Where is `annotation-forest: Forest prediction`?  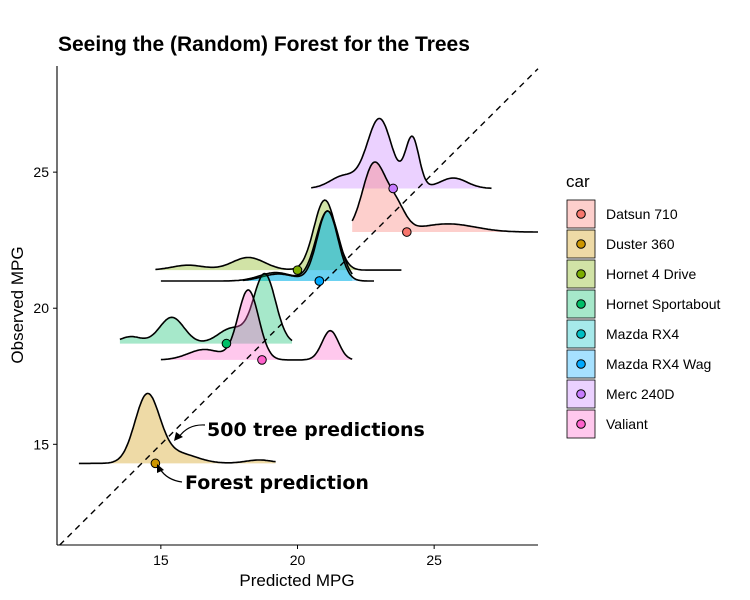
annotation-forest: Forest prediction is located at coordinates (263, 479).